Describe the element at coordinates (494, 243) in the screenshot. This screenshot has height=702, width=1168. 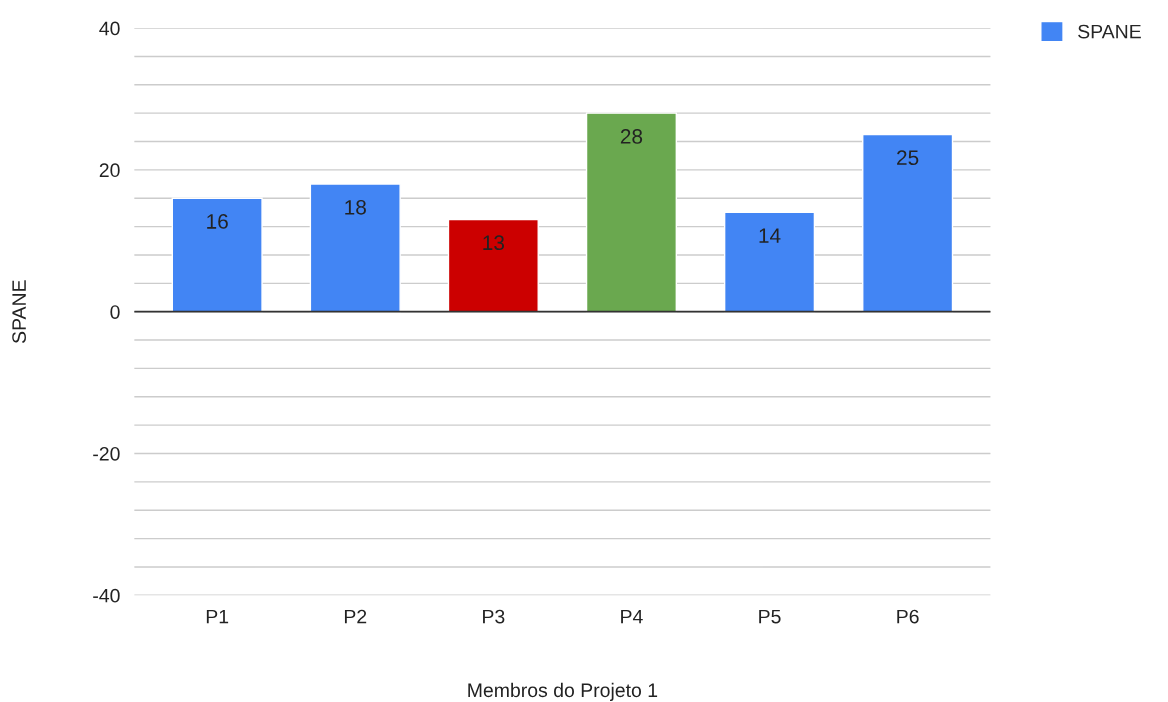
I see `data-label: 13` at that location.